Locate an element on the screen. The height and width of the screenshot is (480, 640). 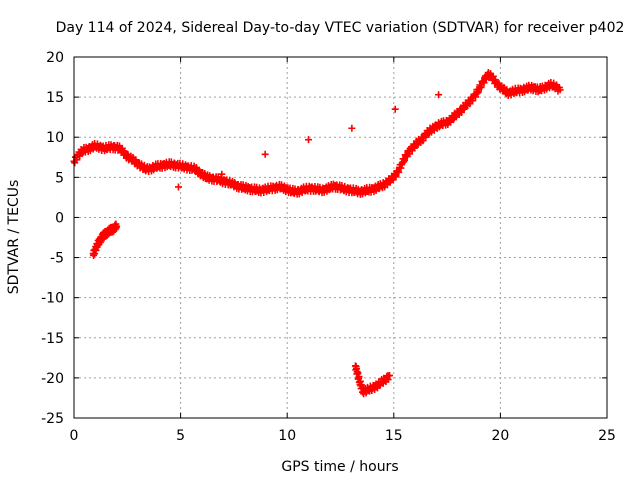
y-tick-label: 10 is located at coordinates (55, 138).